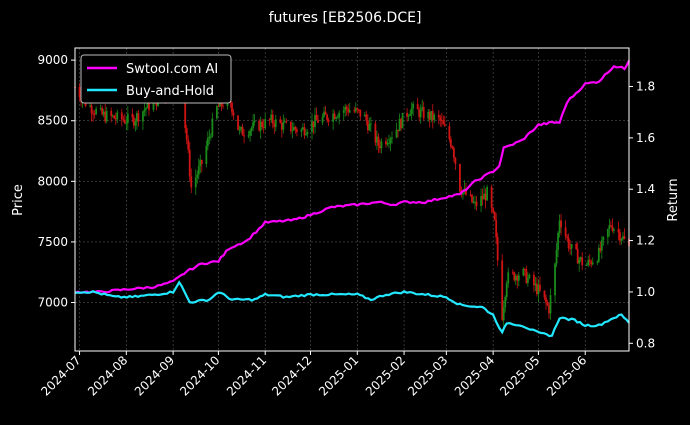 The image size is (690, 425). I want to click on y-tick-label: 7500, so click(52, 242).